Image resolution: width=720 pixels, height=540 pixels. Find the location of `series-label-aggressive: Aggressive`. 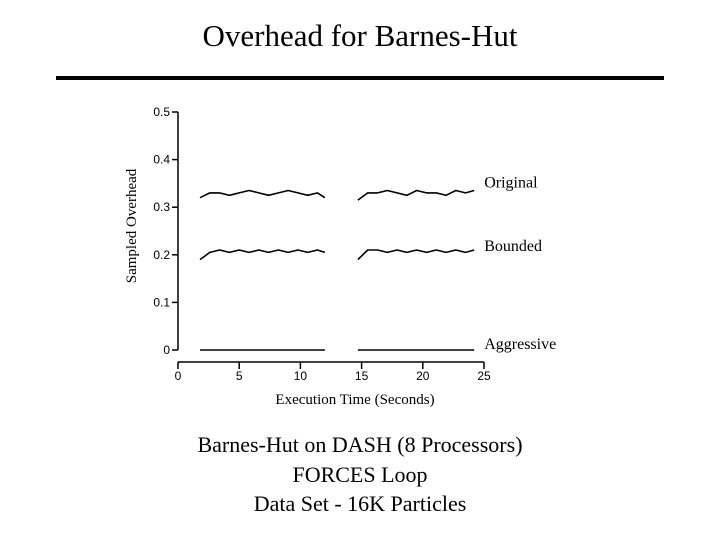

series-label-aggressive: Aggressive is located at coordinates (520, 344).